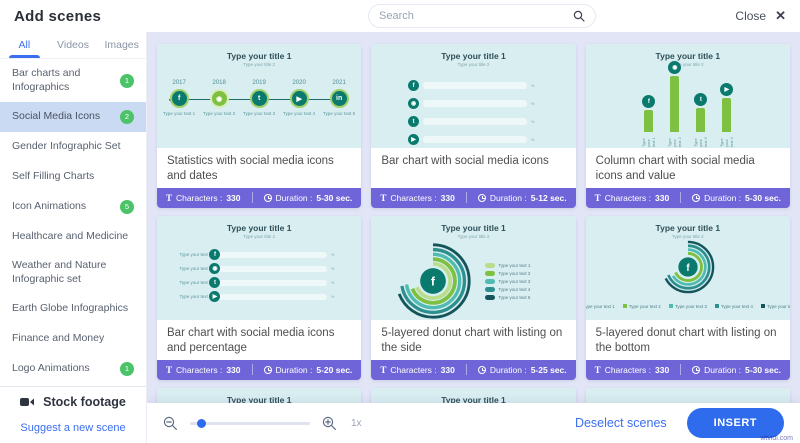 The width and height of the screenshot is (800, 443). I want to click on zoom-slider, so click(250, 423).